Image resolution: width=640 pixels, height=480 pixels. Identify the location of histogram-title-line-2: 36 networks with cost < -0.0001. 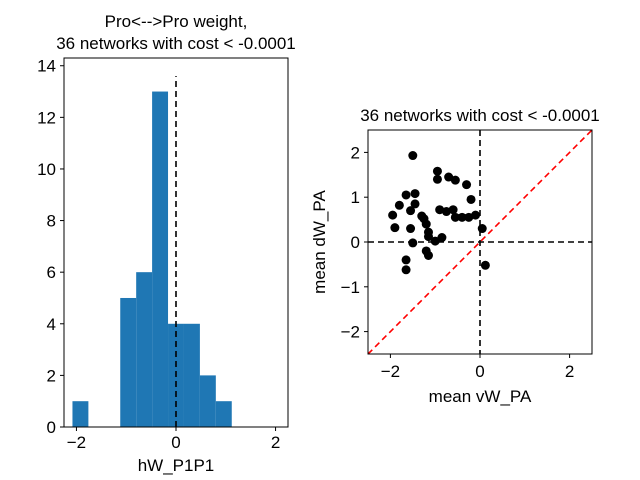
(176, 43).